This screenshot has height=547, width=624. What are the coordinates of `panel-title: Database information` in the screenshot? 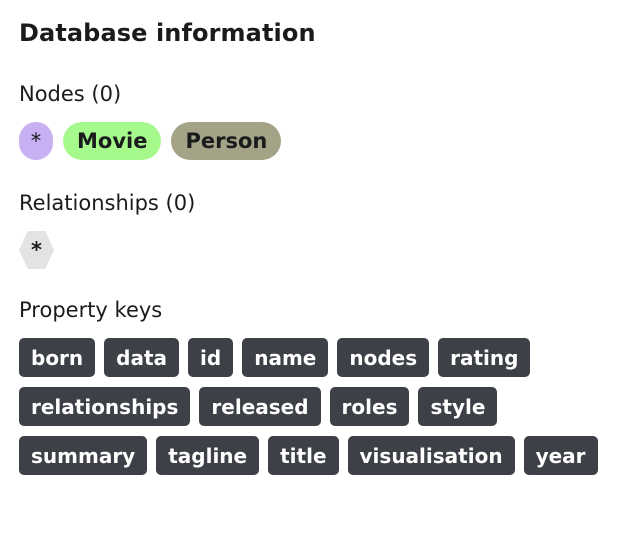 It's located at (167, 33).